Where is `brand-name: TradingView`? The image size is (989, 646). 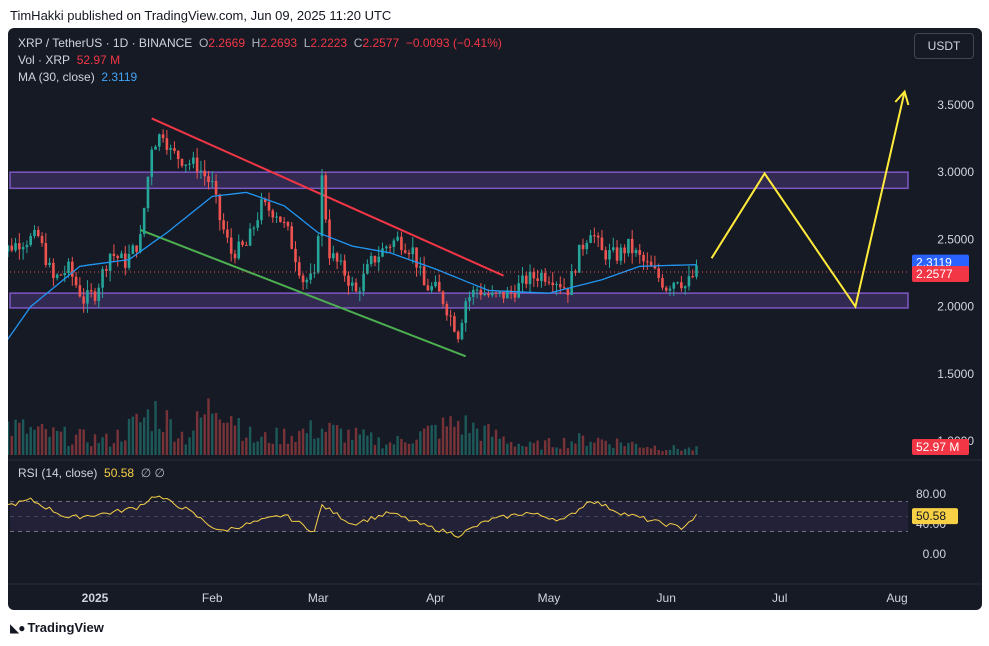
brand-name: TradingView is located at coordinates (65, 627).